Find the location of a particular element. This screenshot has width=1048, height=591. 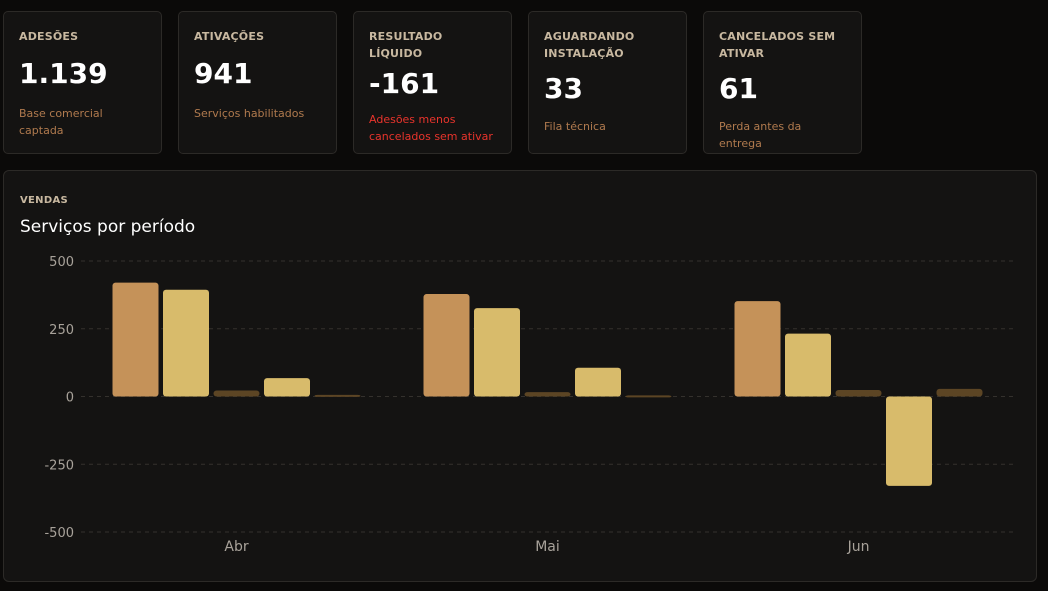

x-tick-label: Mai is located at coordinates (547, 547).